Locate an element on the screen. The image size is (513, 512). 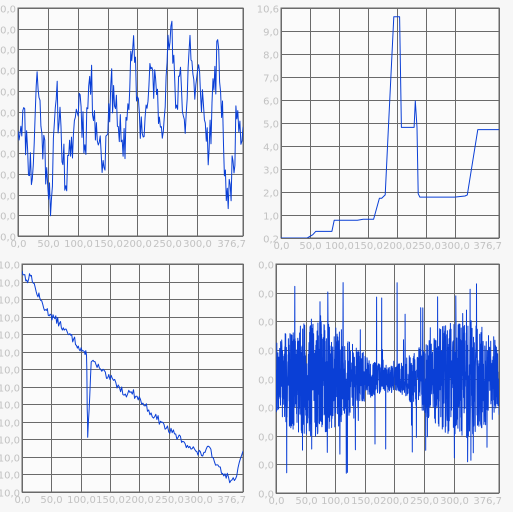
y-tick-label: 4,0 is located at coordinates (271, 148).